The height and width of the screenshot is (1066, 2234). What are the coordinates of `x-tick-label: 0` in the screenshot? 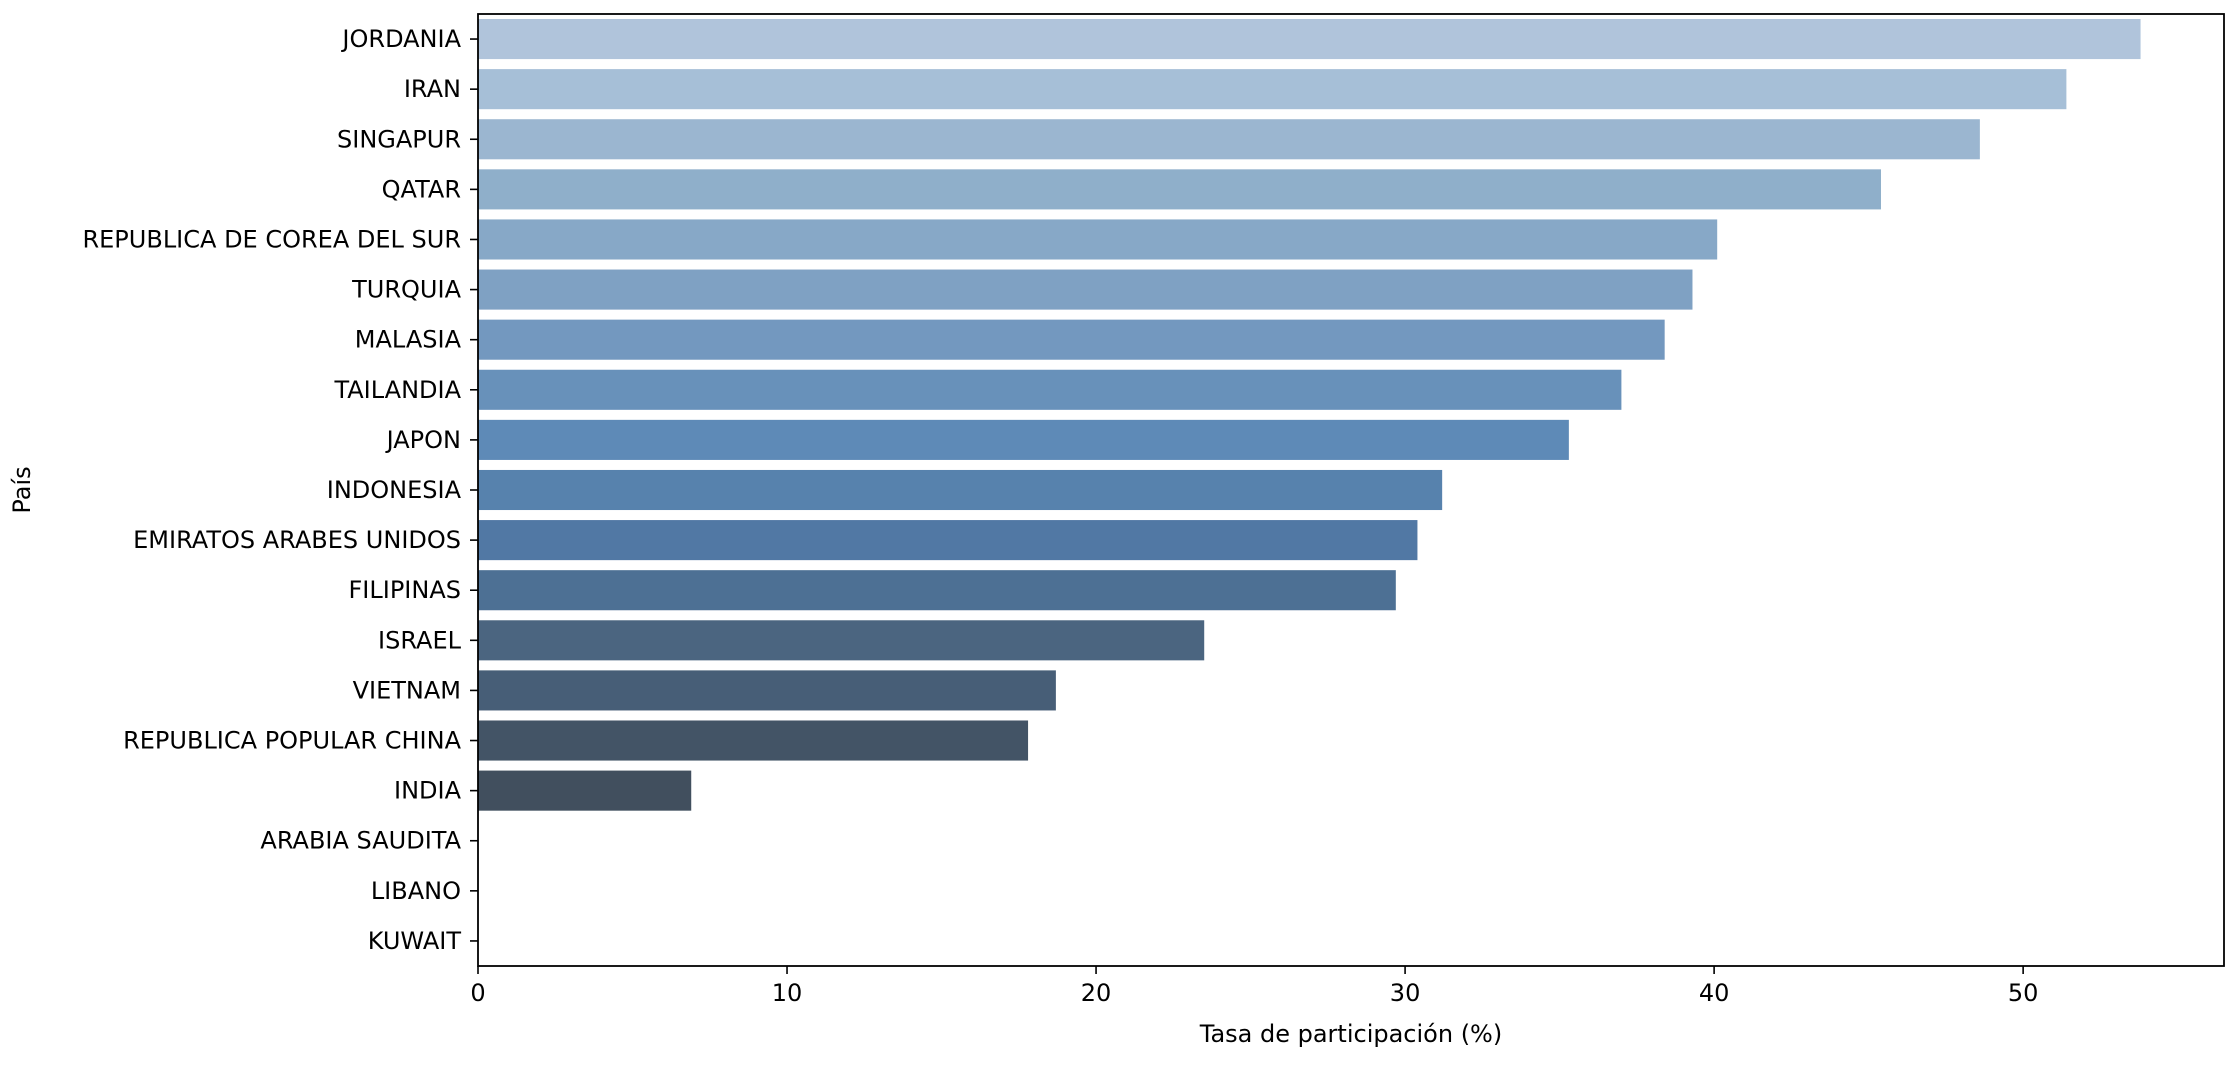 It's located at (477, 993).